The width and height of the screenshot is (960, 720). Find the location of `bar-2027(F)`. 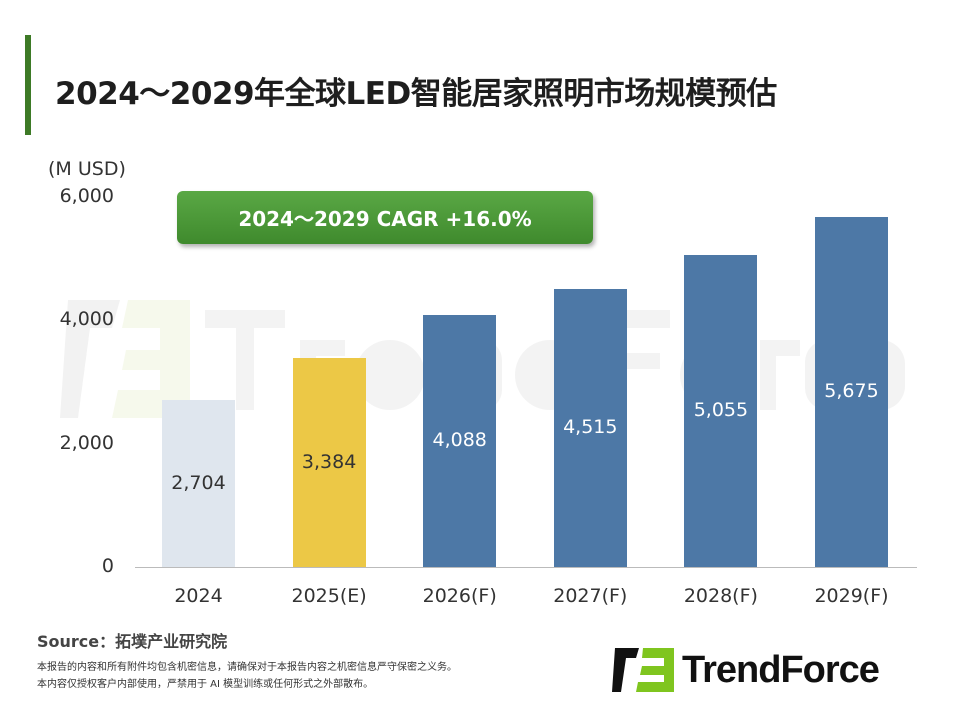

bar-2027(F) is located at coordinates (590, 427).